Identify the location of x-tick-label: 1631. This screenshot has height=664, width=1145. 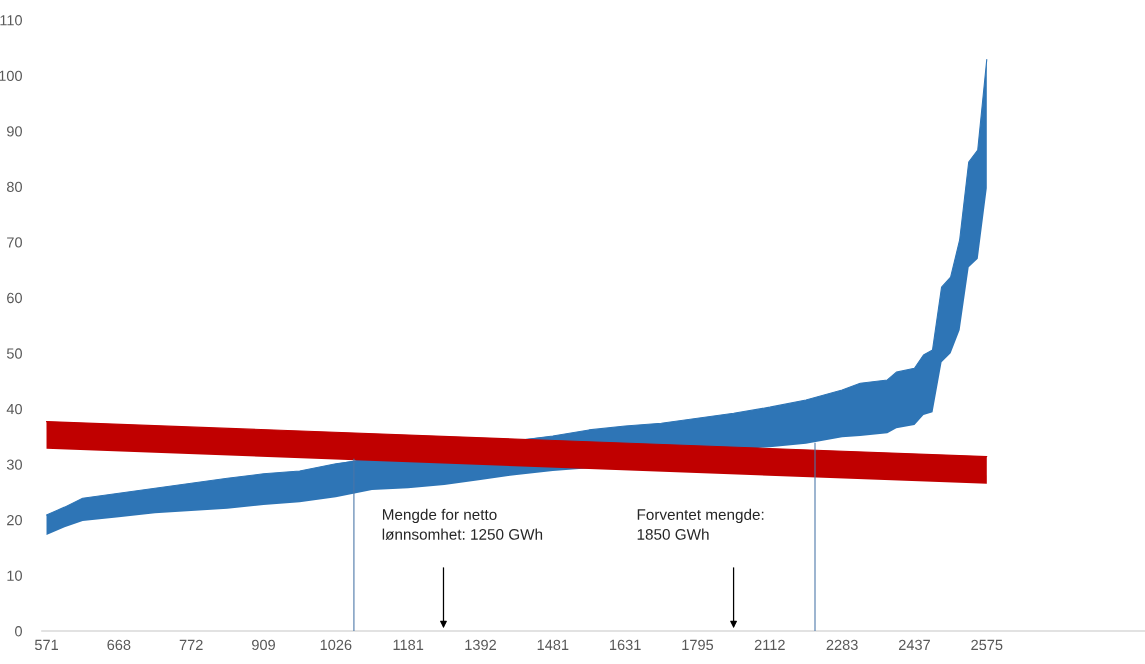
(625, 645).